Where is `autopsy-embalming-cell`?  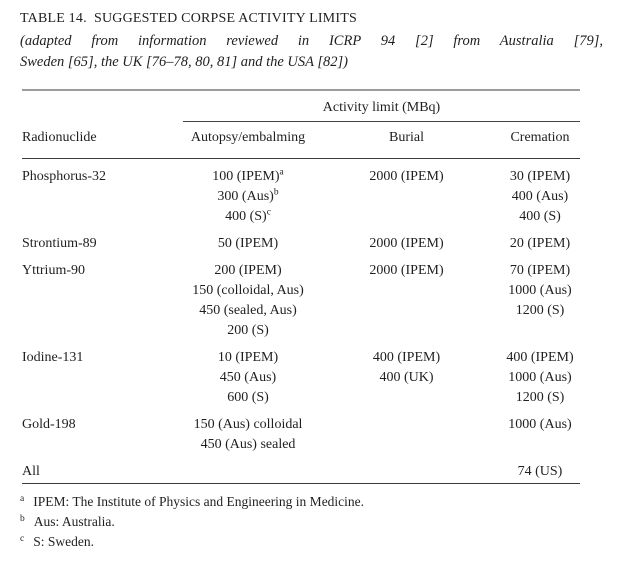 autopsy-embalming-cell is located at coordinates (248, 472).